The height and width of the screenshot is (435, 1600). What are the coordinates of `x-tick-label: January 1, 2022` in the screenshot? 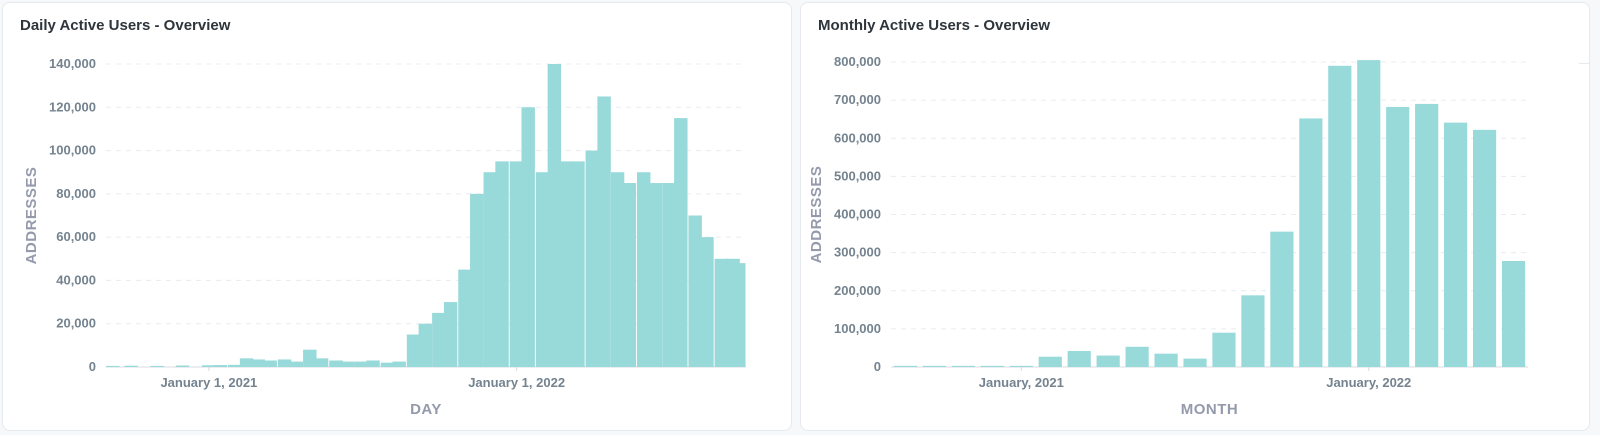 It's located at (516, 382).